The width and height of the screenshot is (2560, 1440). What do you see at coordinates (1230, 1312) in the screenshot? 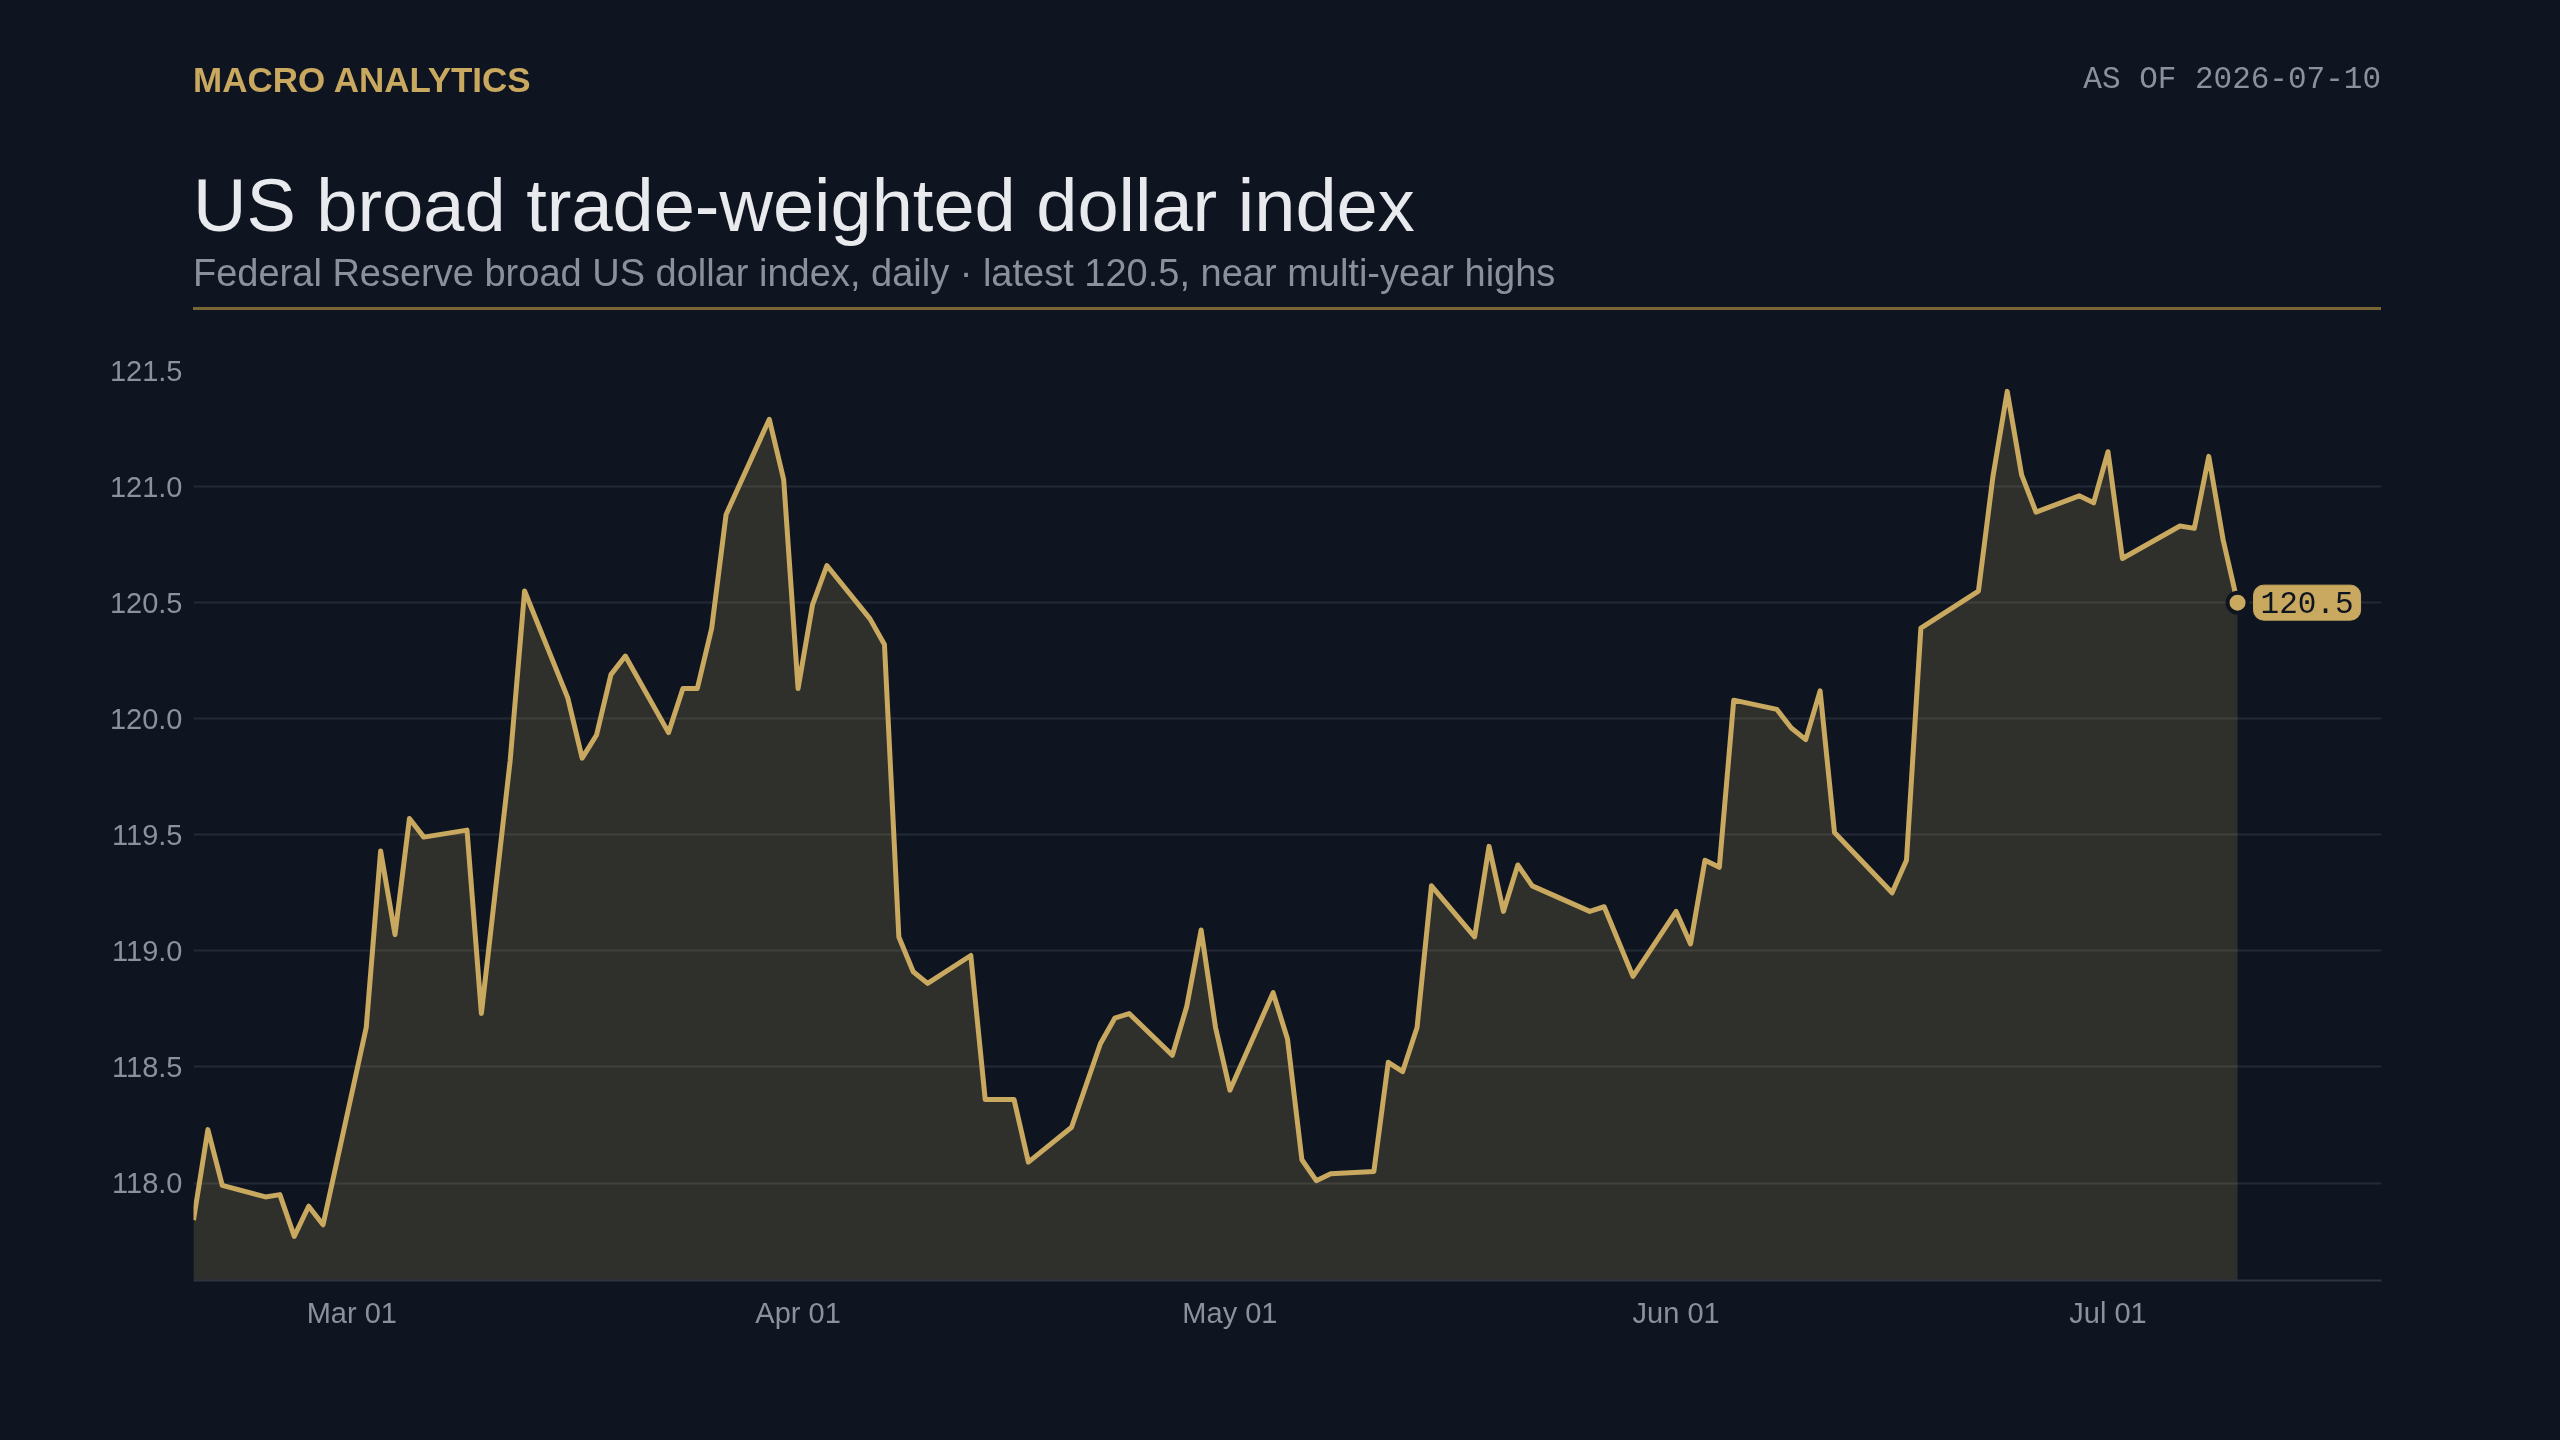
I see `x-tick-label: May 01` at bounding box center [1230, 1312].